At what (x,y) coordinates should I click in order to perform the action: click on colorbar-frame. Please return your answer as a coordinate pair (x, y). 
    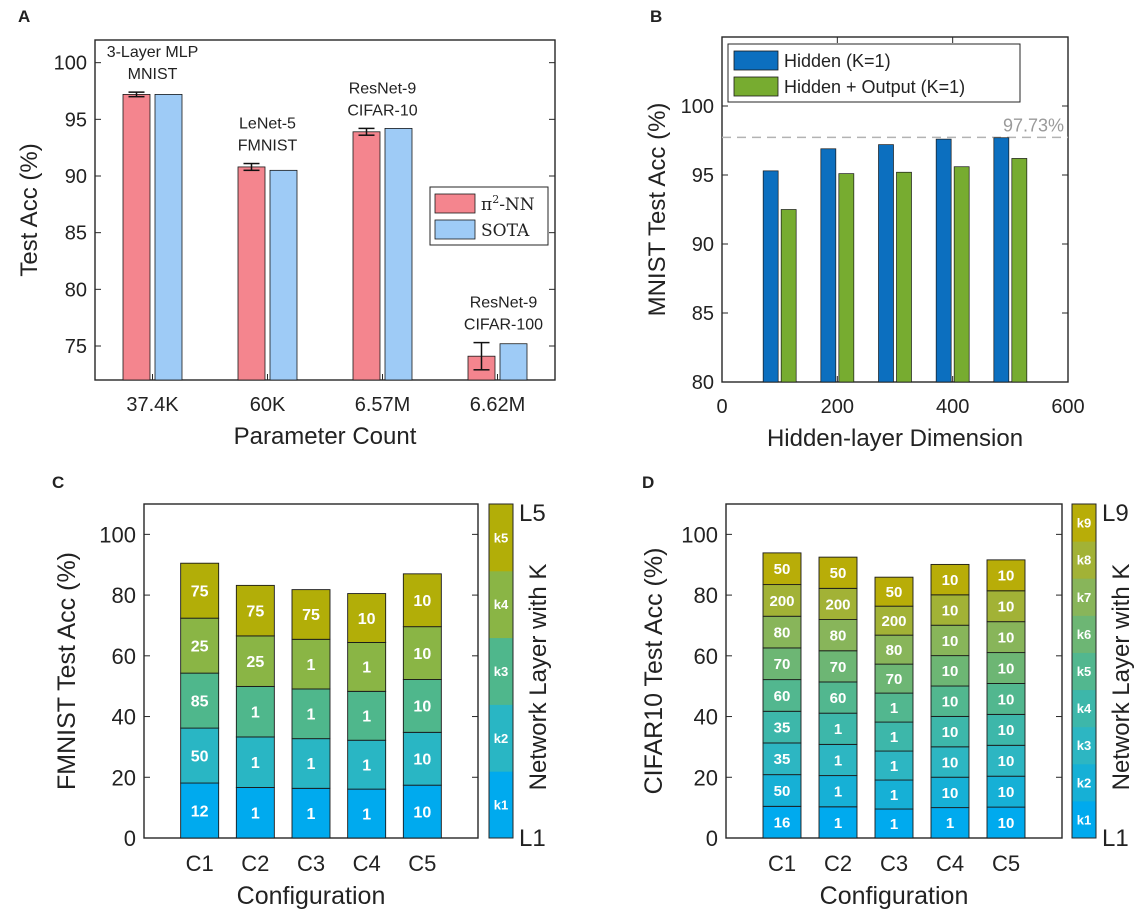
    Looking at the image, I should click on (501, 671).